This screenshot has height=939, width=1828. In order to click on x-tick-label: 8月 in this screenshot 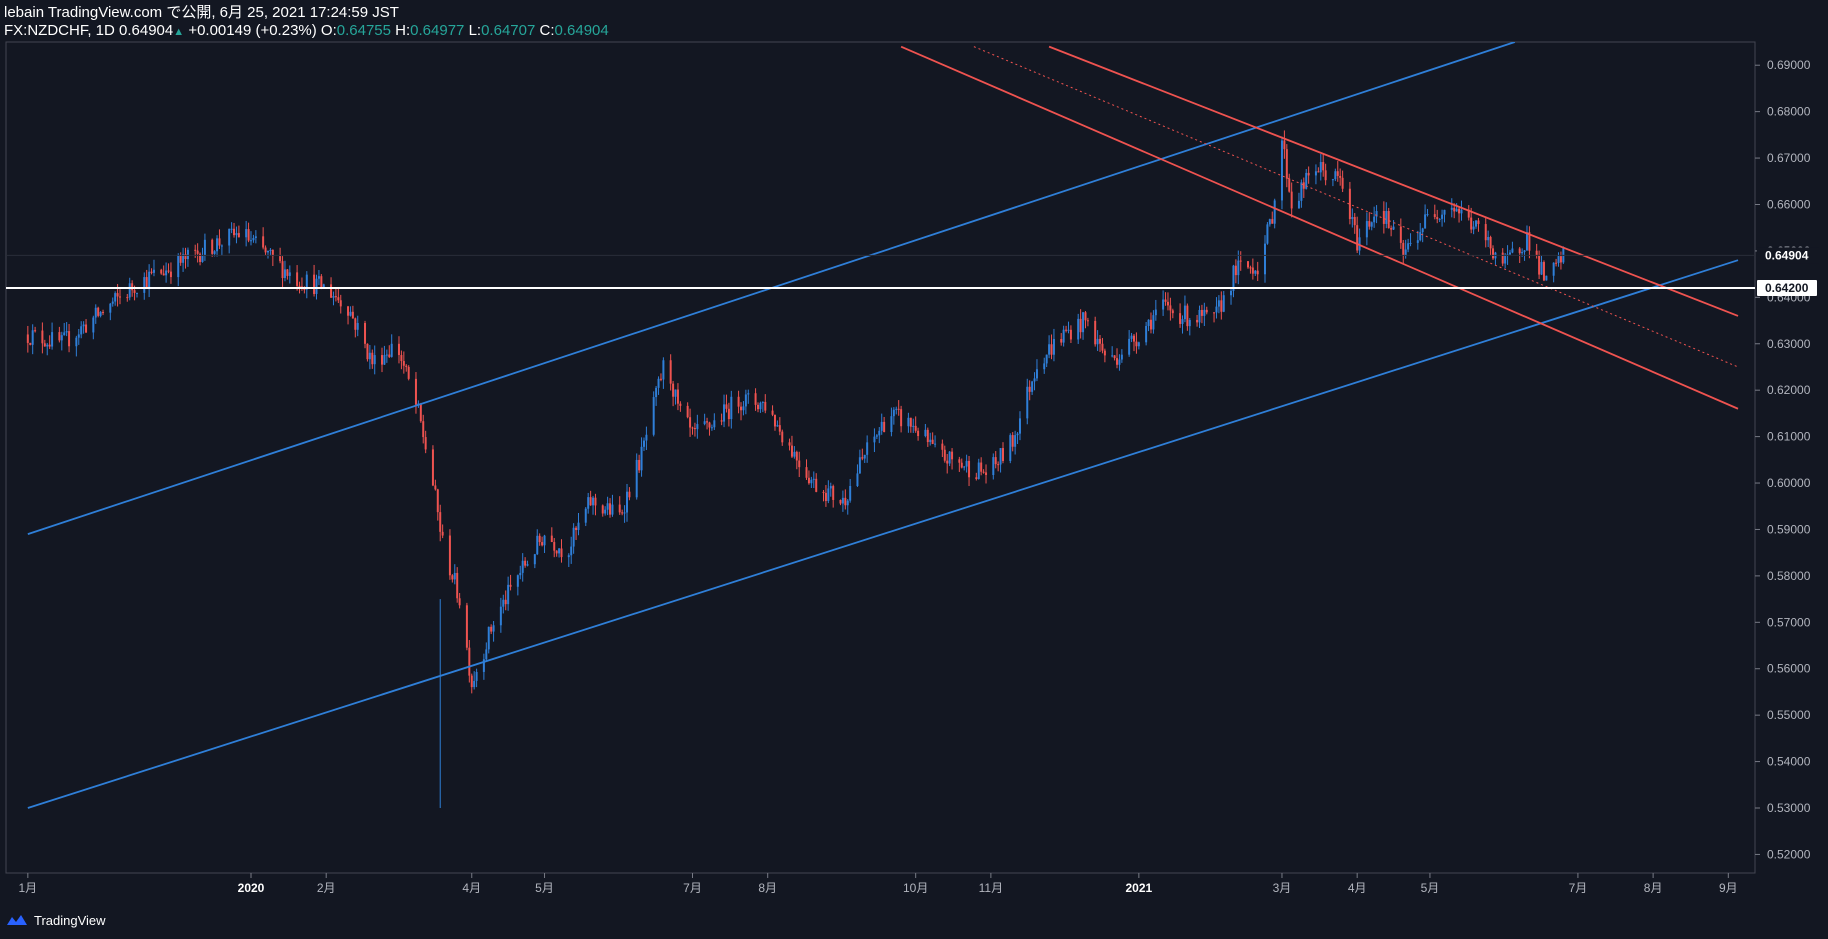, I will do `click(1653, 888)`.